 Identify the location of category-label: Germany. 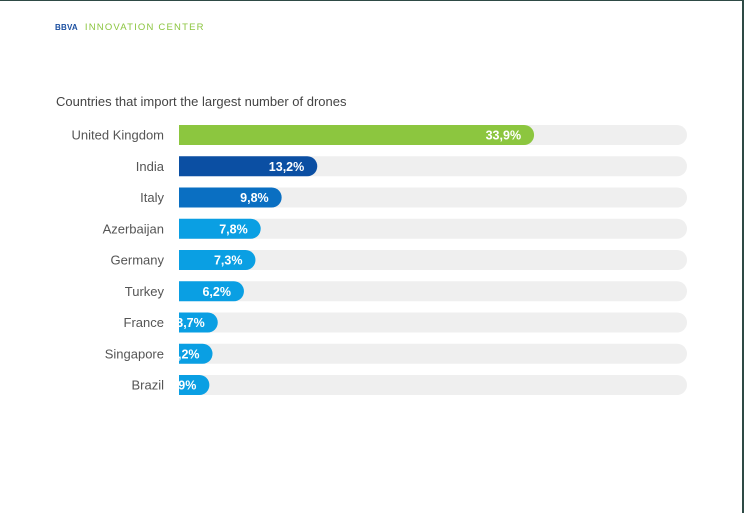
(138, 260).